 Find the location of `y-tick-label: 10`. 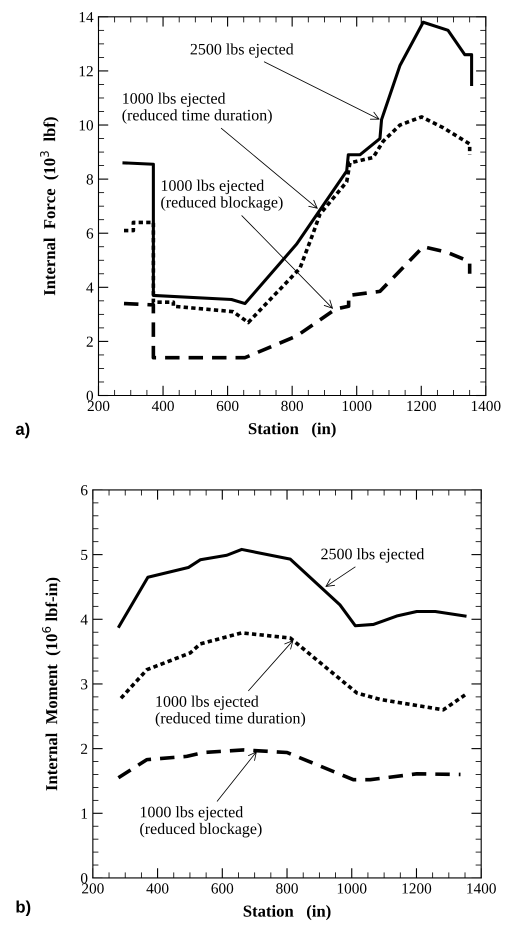

y-tick-label: 10 is located at coordinates (87, 125).